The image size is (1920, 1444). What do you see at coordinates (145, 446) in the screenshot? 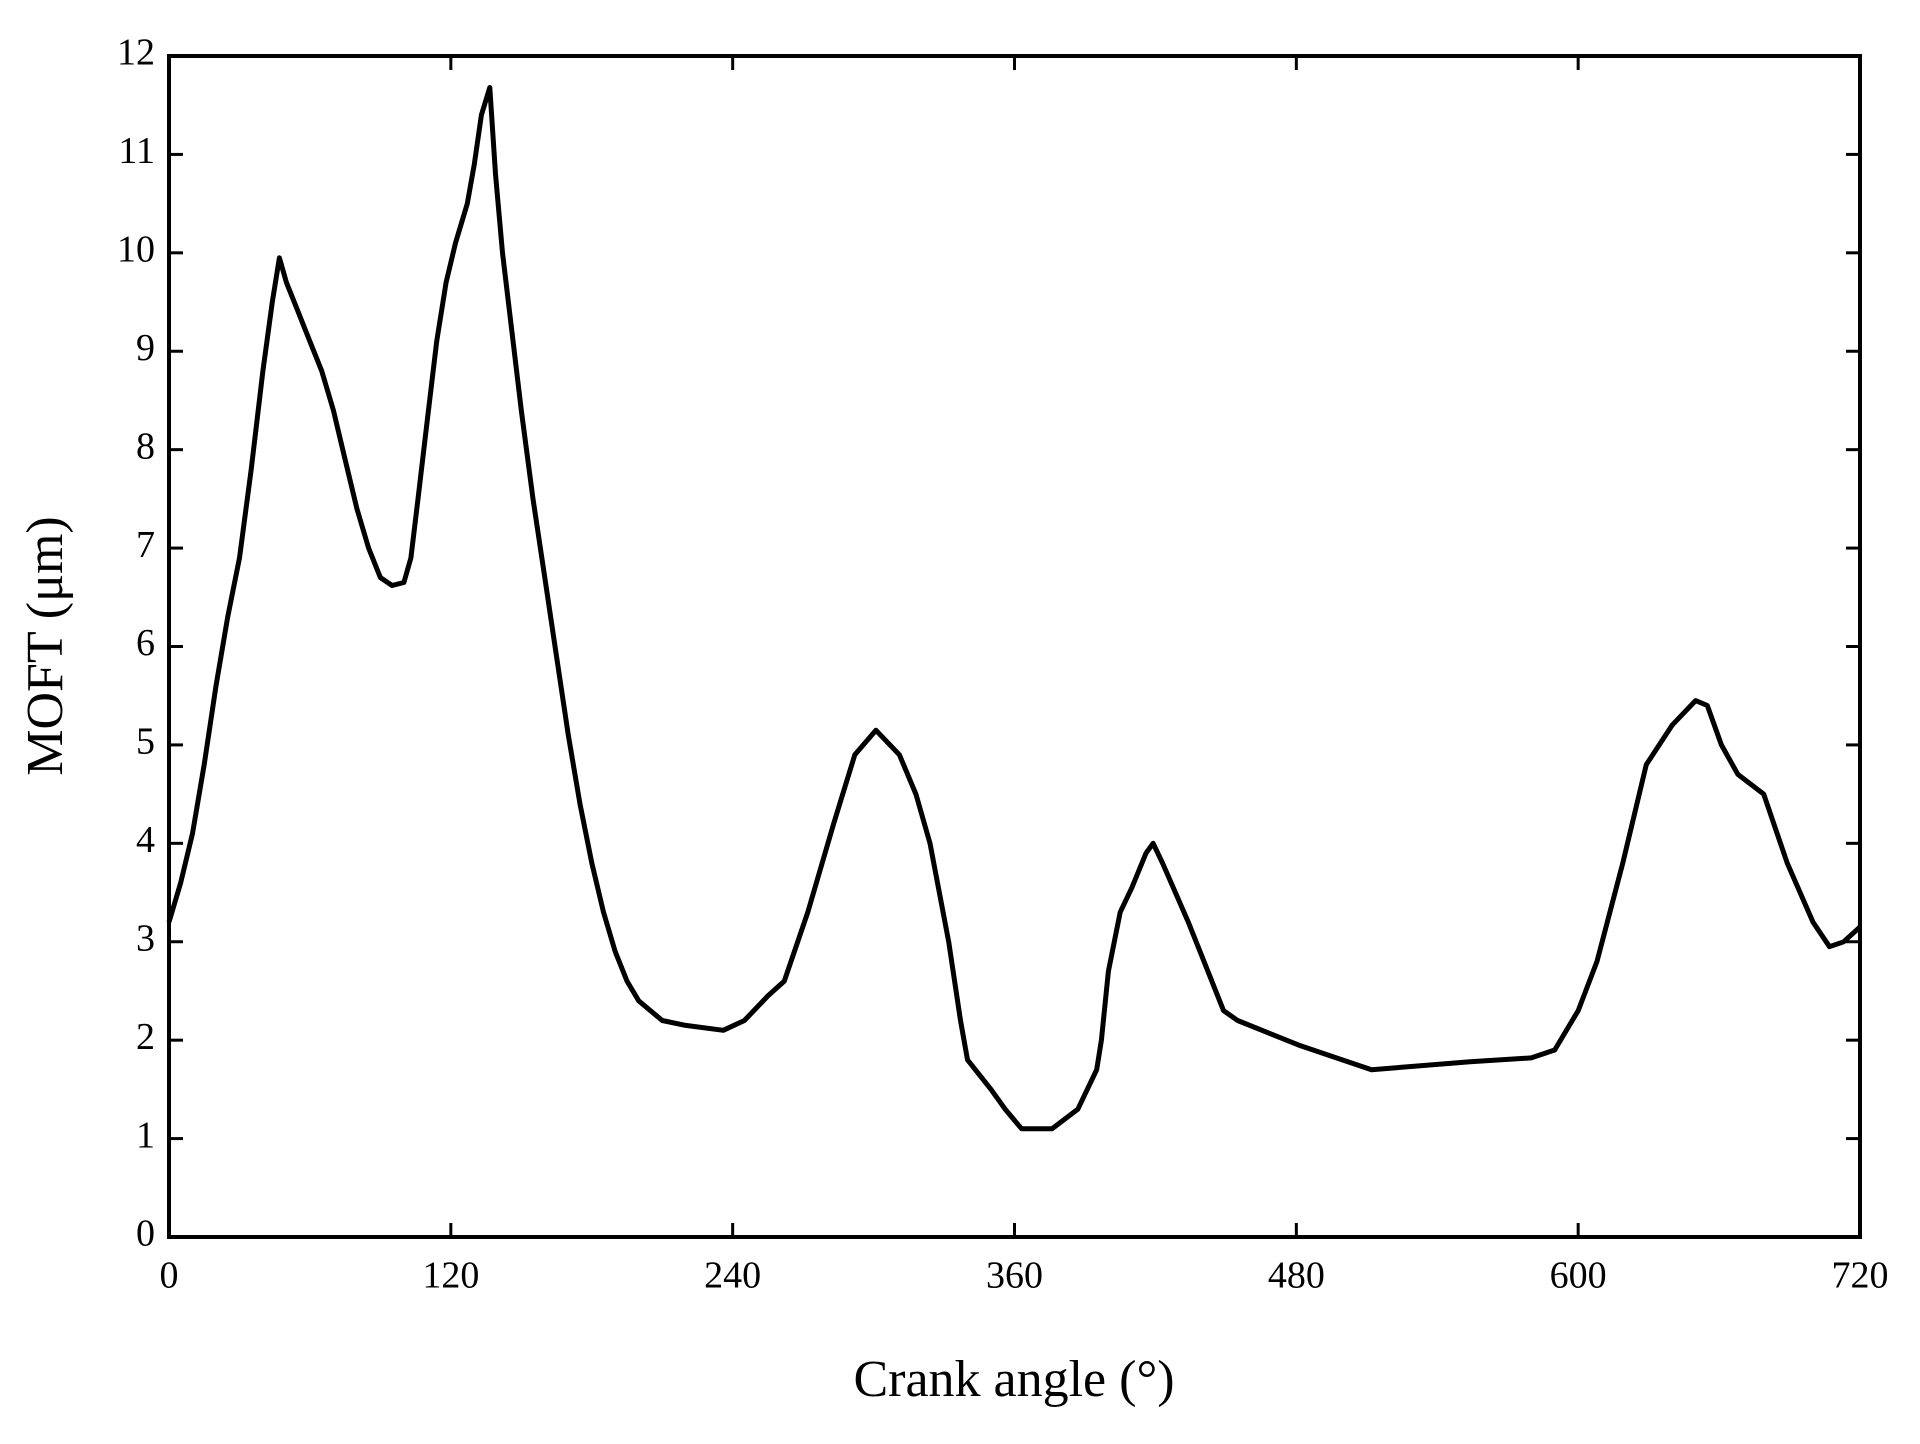
I see `y-tick-label: 8` at bounding box center [145, 446].